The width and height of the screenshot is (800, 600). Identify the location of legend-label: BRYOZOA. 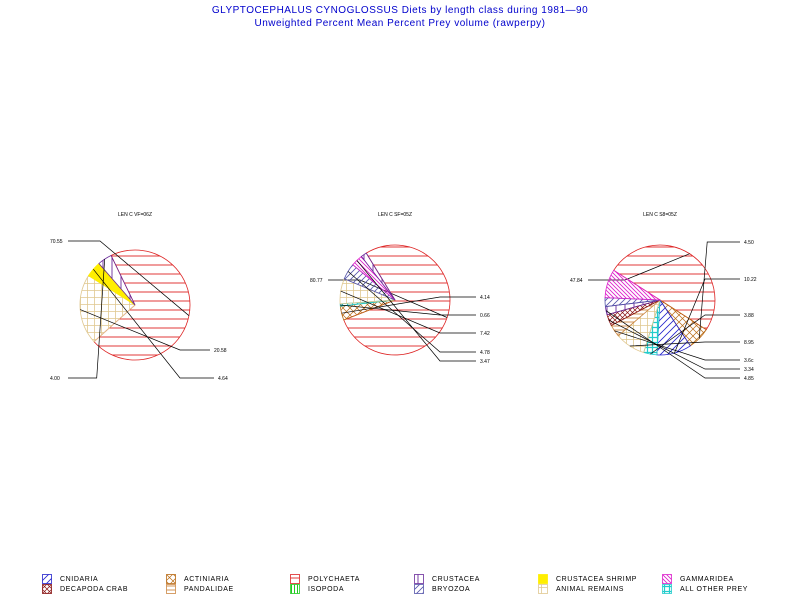
(451, 589).